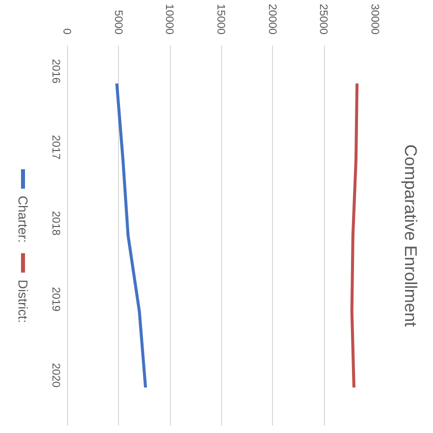 The width and height of the screenshot is (433, 433). I want to click on x-tick-label: 10000, so click(169, 19).